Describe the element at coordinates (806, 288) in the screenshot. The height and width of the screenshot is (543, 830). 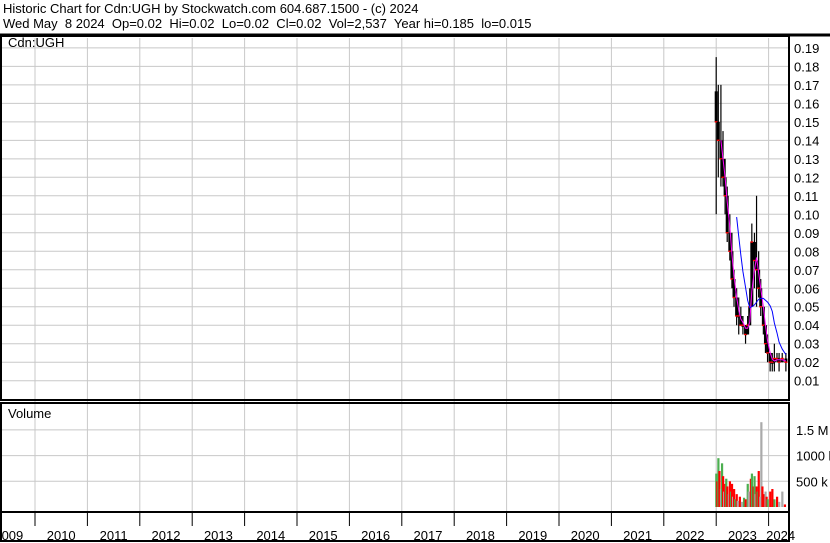
I see `price-tick-label: 0.06` at that location.